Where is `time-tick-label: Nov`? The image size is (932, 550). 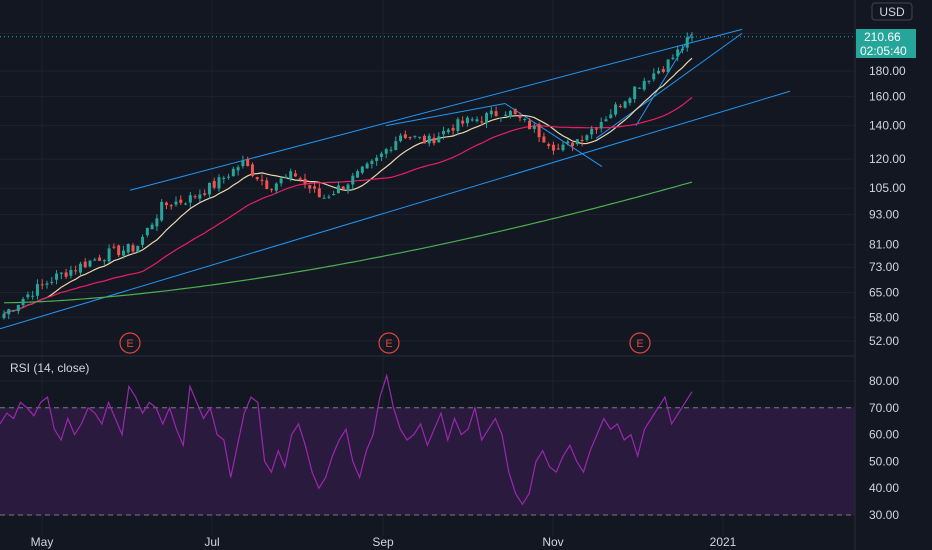
time-tick-label: Nov is located at coordinates (552, 542).